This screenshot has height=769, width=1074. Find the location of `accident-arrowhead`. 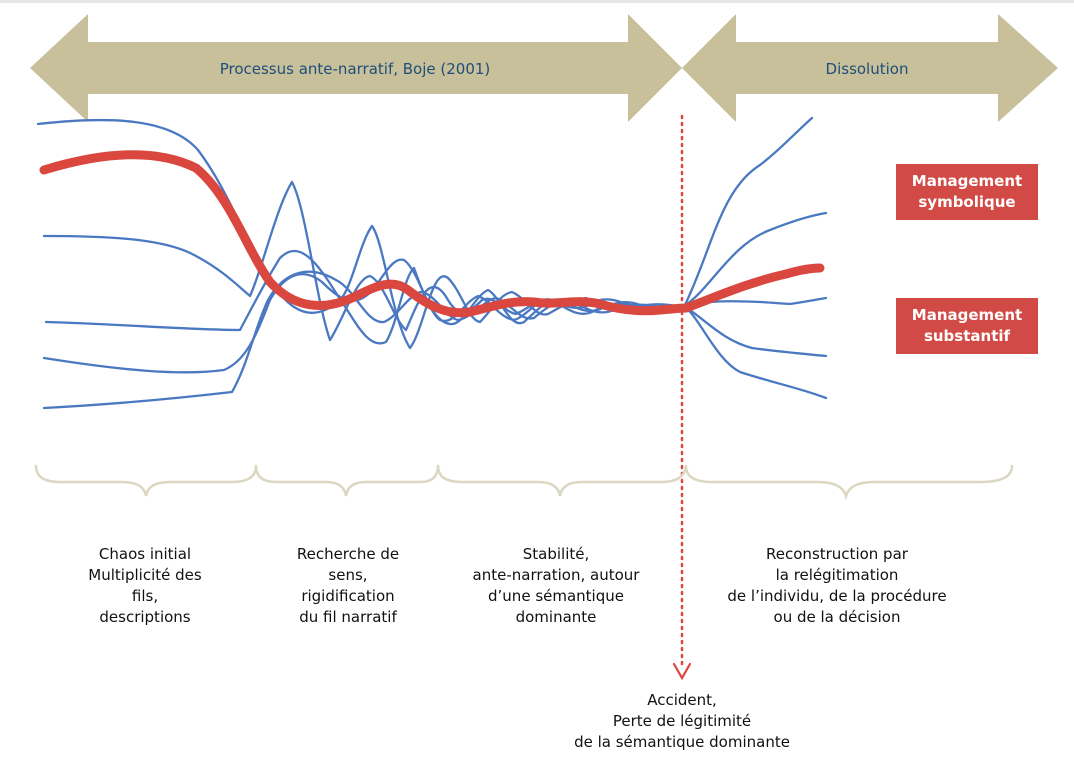

accident-arrowhead is located at coordinates (682, 671).